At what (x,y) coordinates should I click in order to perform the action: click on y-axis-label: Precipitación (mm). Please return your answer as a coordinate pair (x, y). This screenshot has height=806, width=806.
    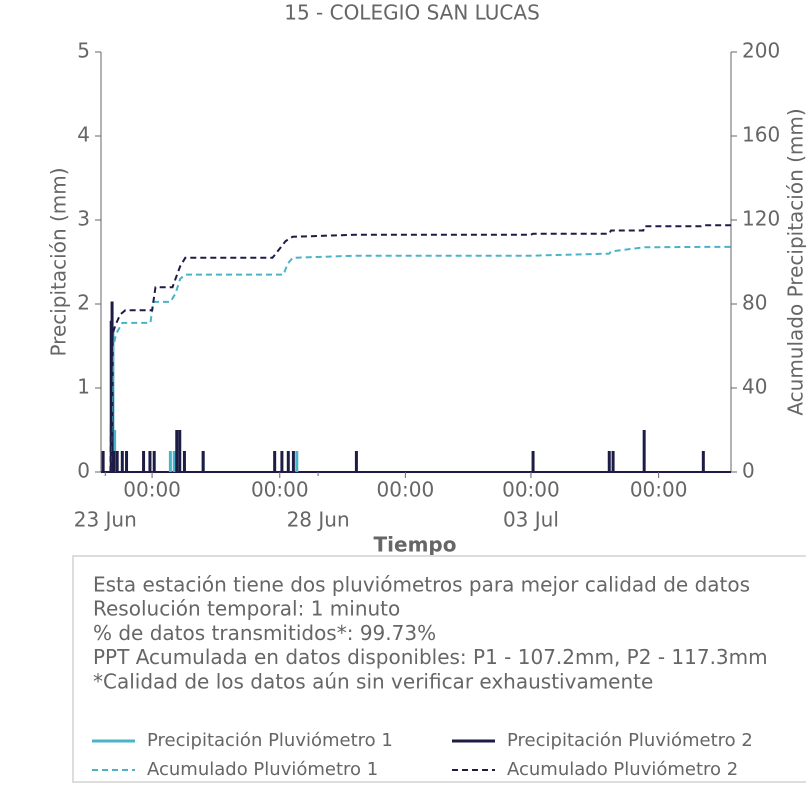
    Looking at the image, I should click on (59, 261).